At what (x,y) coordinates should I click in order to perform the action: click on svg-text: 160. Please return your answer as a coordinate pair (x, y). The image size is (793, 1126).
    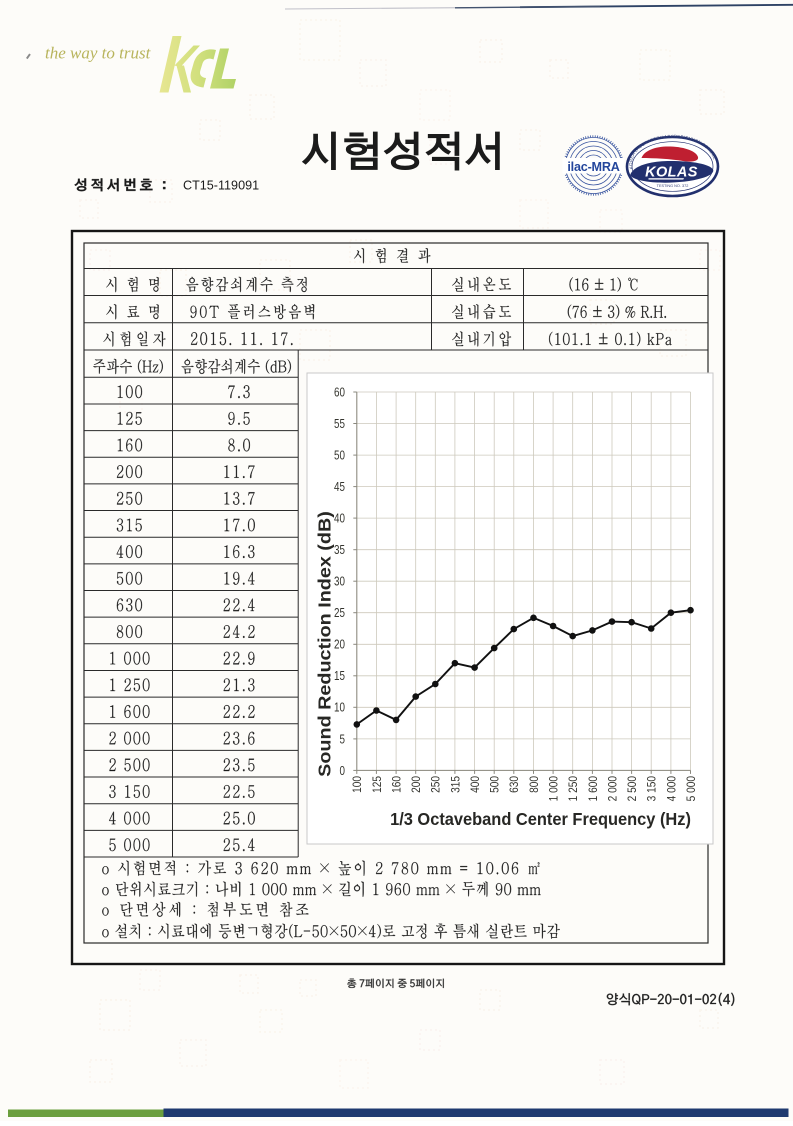
    Looking at the image, I should click on (397, 784).